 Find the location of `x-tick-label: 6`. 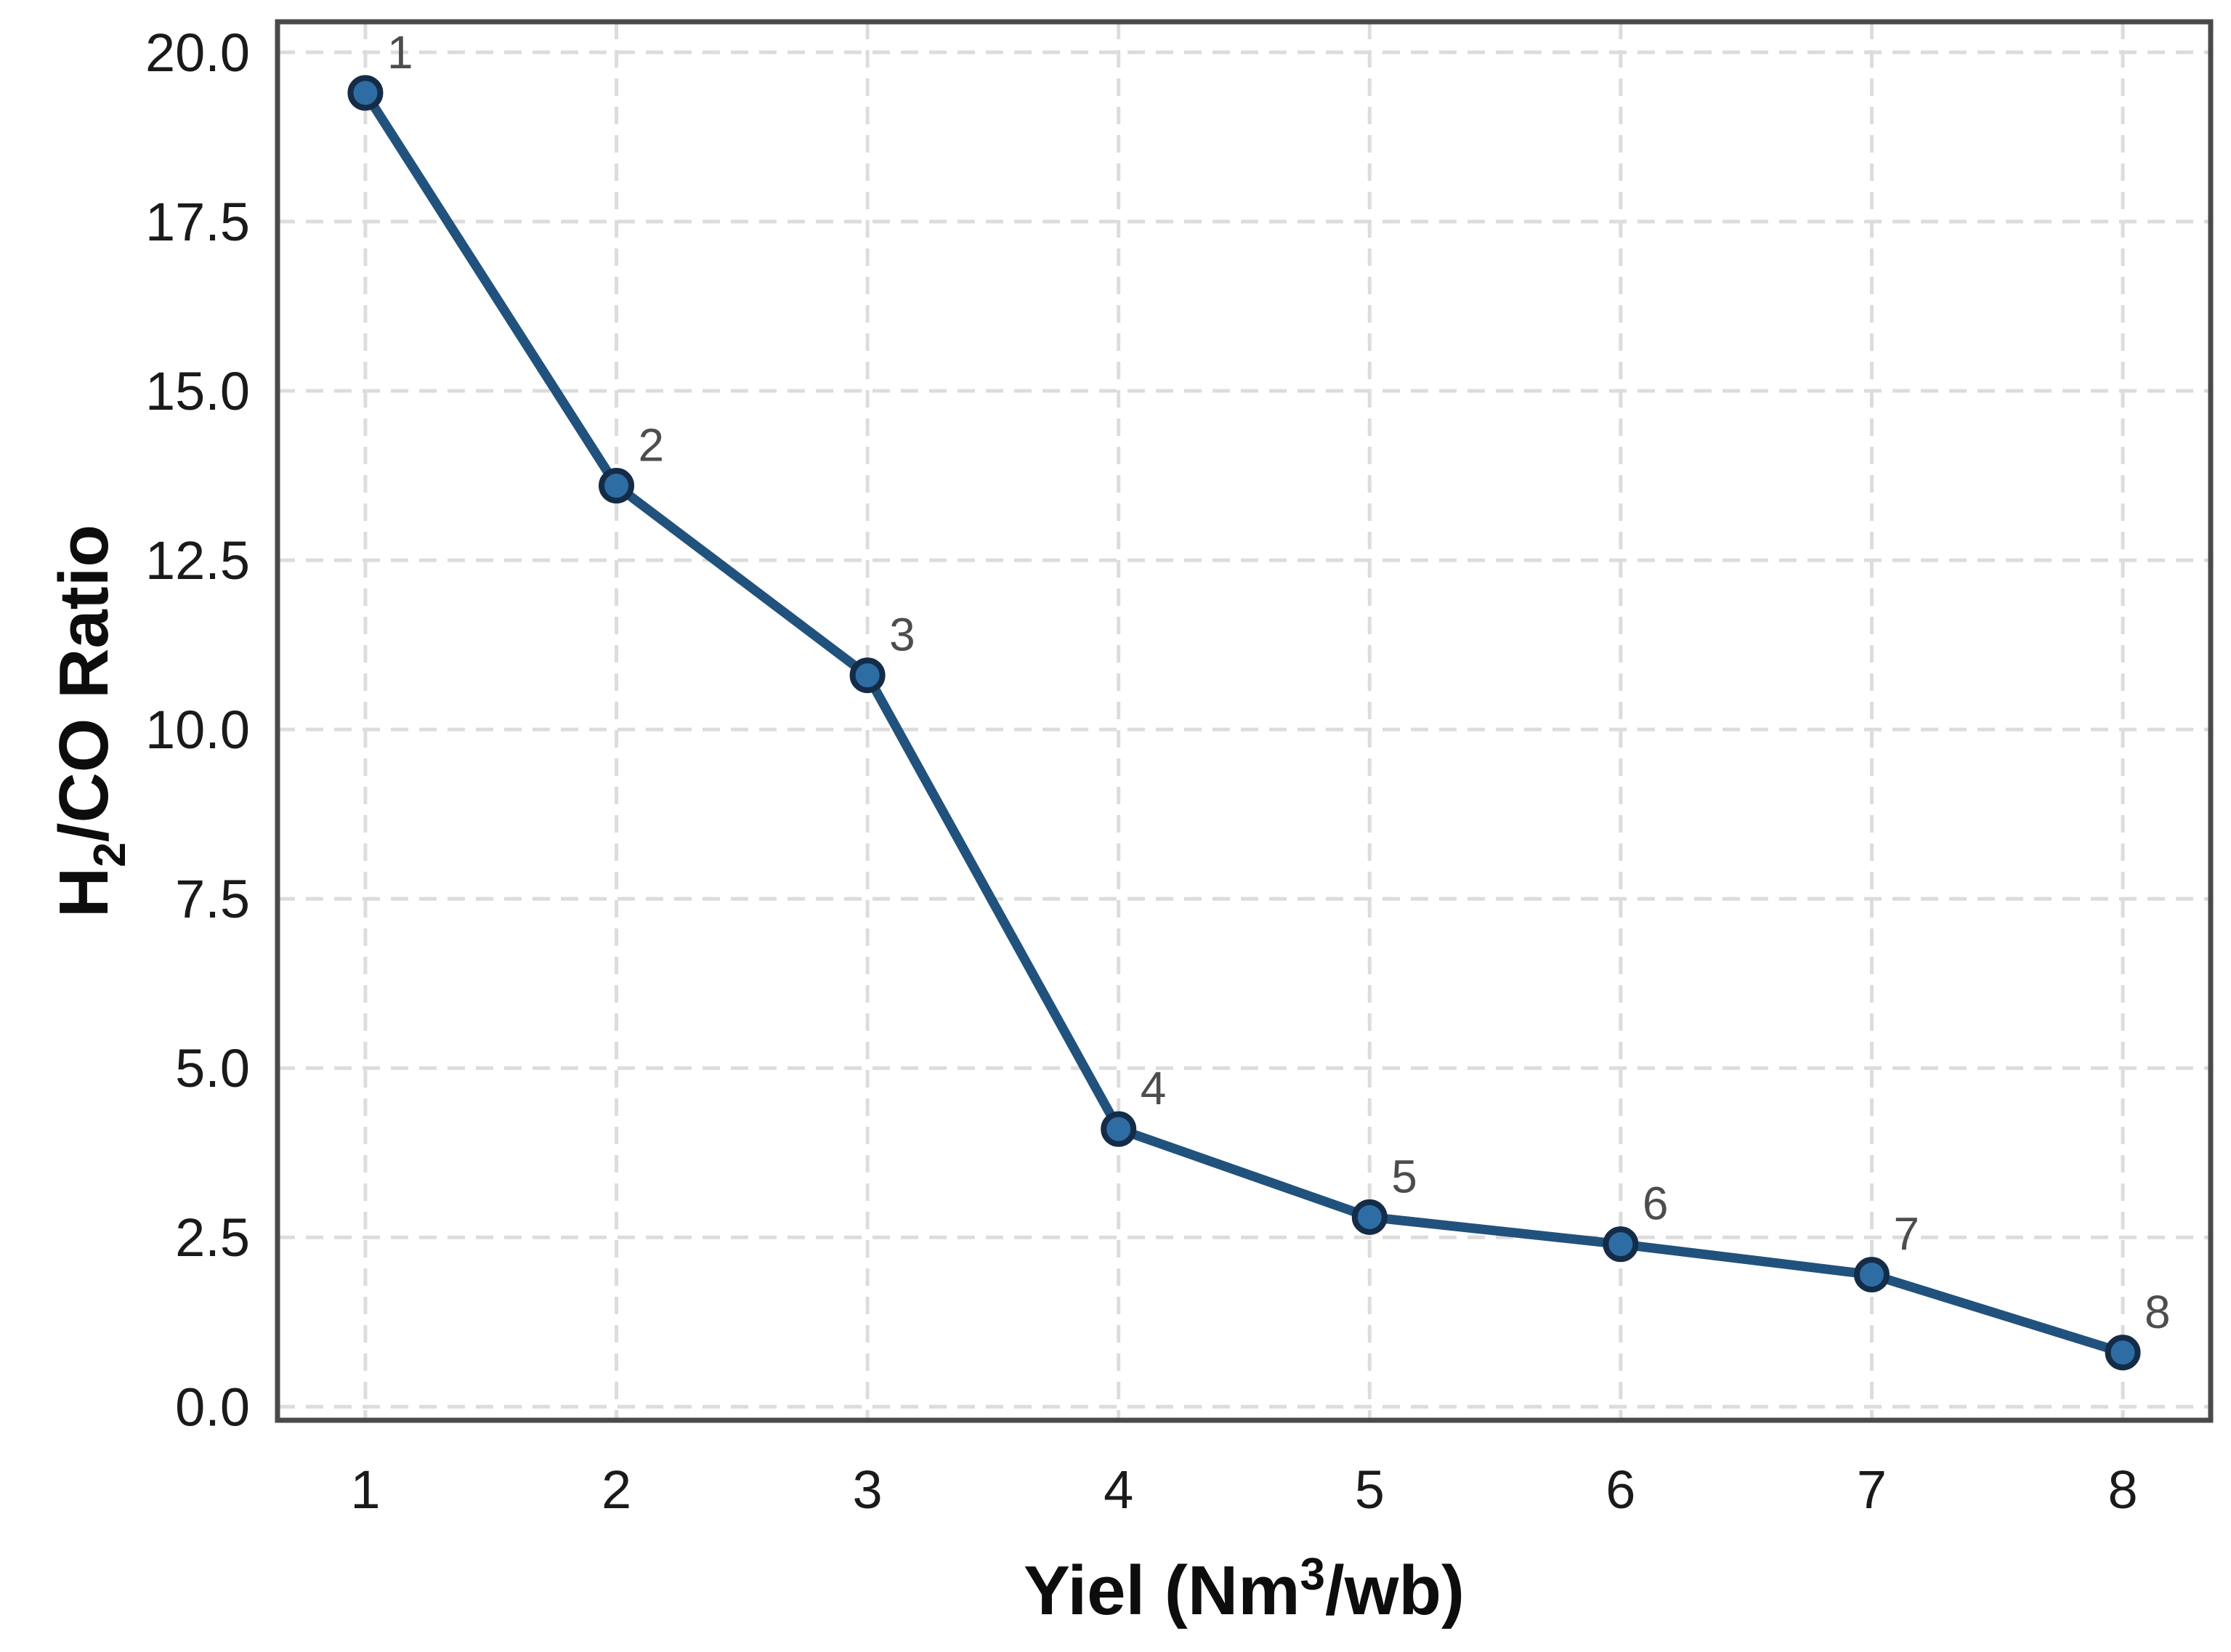

x-tick-label: 6 is located at coordinates (1620, 1489).